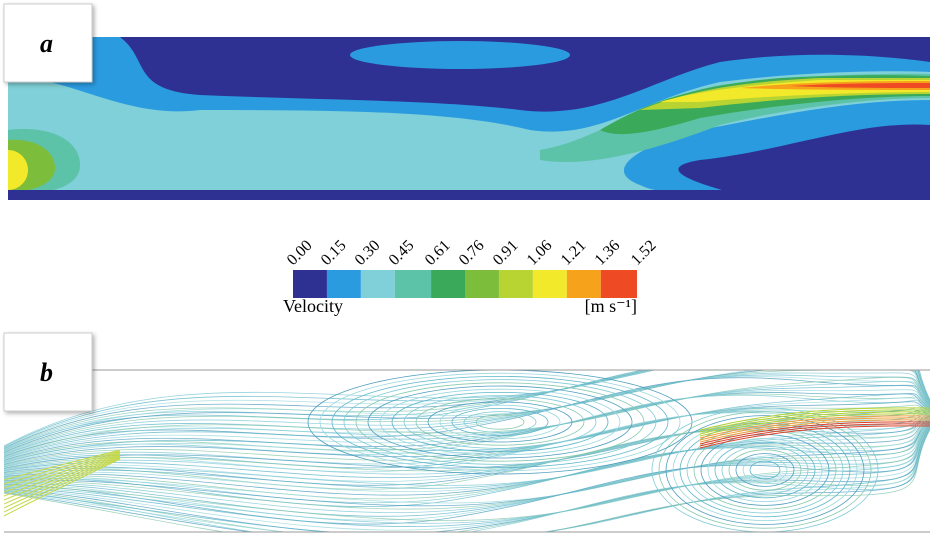  I want to click on panel-label-a: a, so click(48, 43).